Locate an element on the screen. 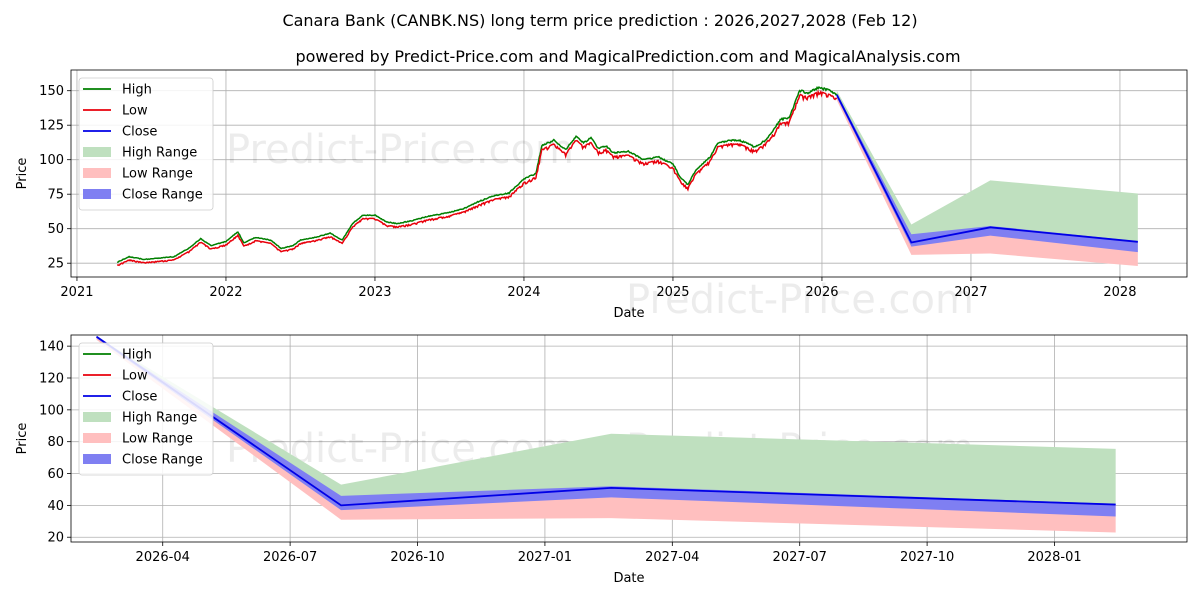 The height and width of the screenshot is (600, 1200). y-tick-label: 20 is located at coordinates (55, 538).